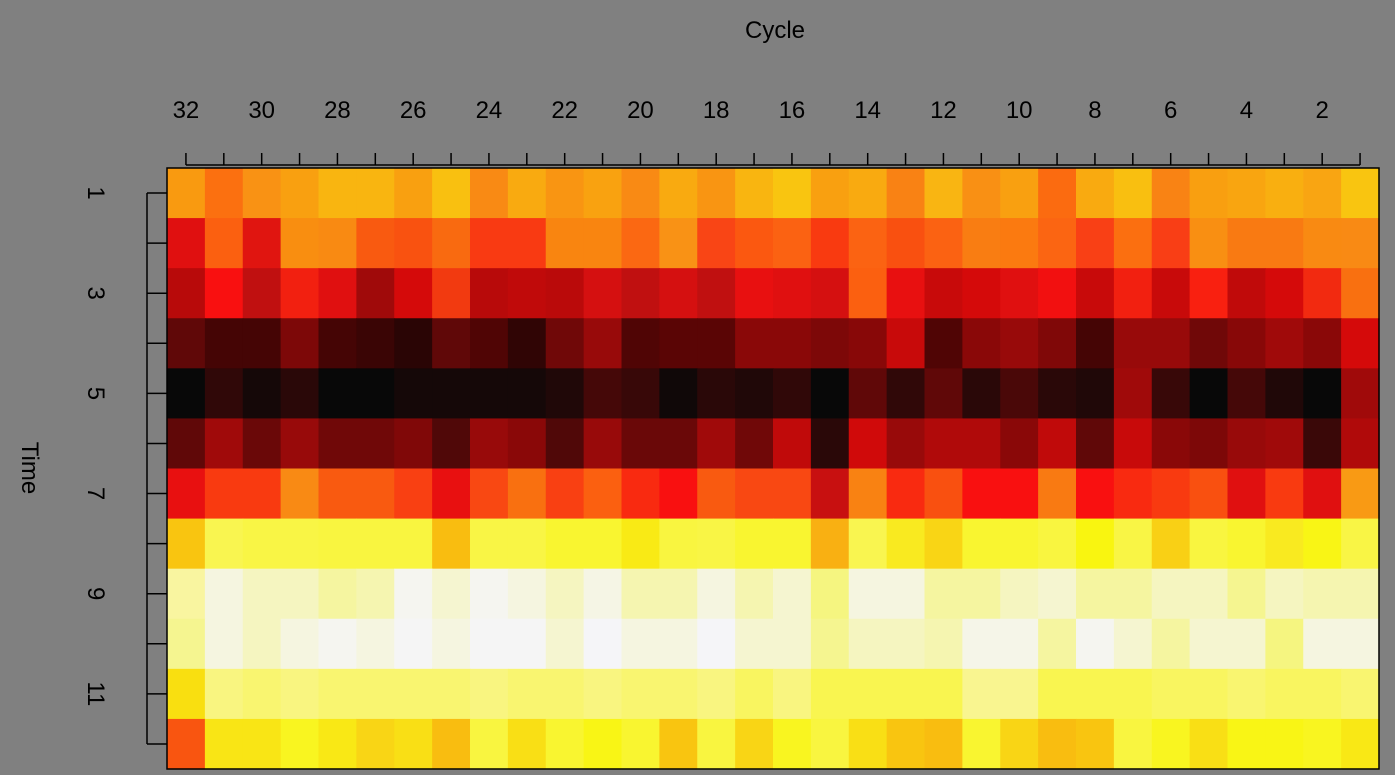 This screenshot has height=775, width=1395. What do you see at coordinates (716, 110) in the screenshot?
I see `x-tick-label: 18` at bounding box center [716, 110].